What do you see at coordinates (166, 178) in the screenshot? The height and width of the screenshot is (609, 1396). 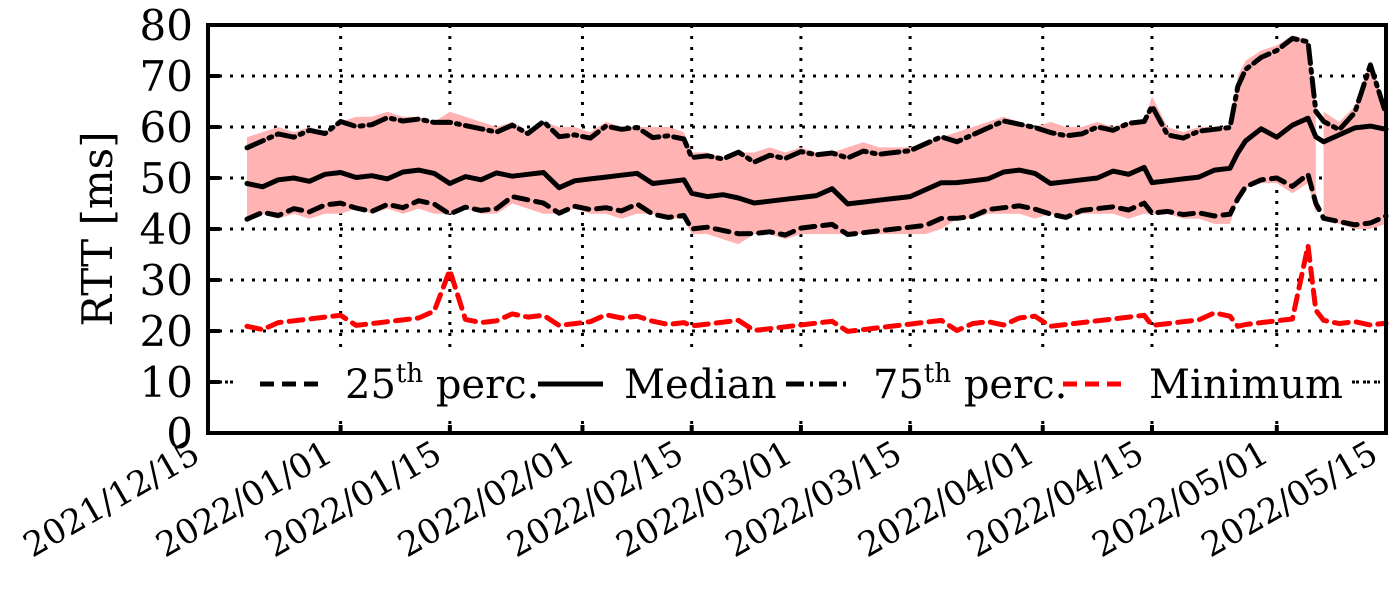 I see `y-tick-label: 50` at bounding box center [166, 178].